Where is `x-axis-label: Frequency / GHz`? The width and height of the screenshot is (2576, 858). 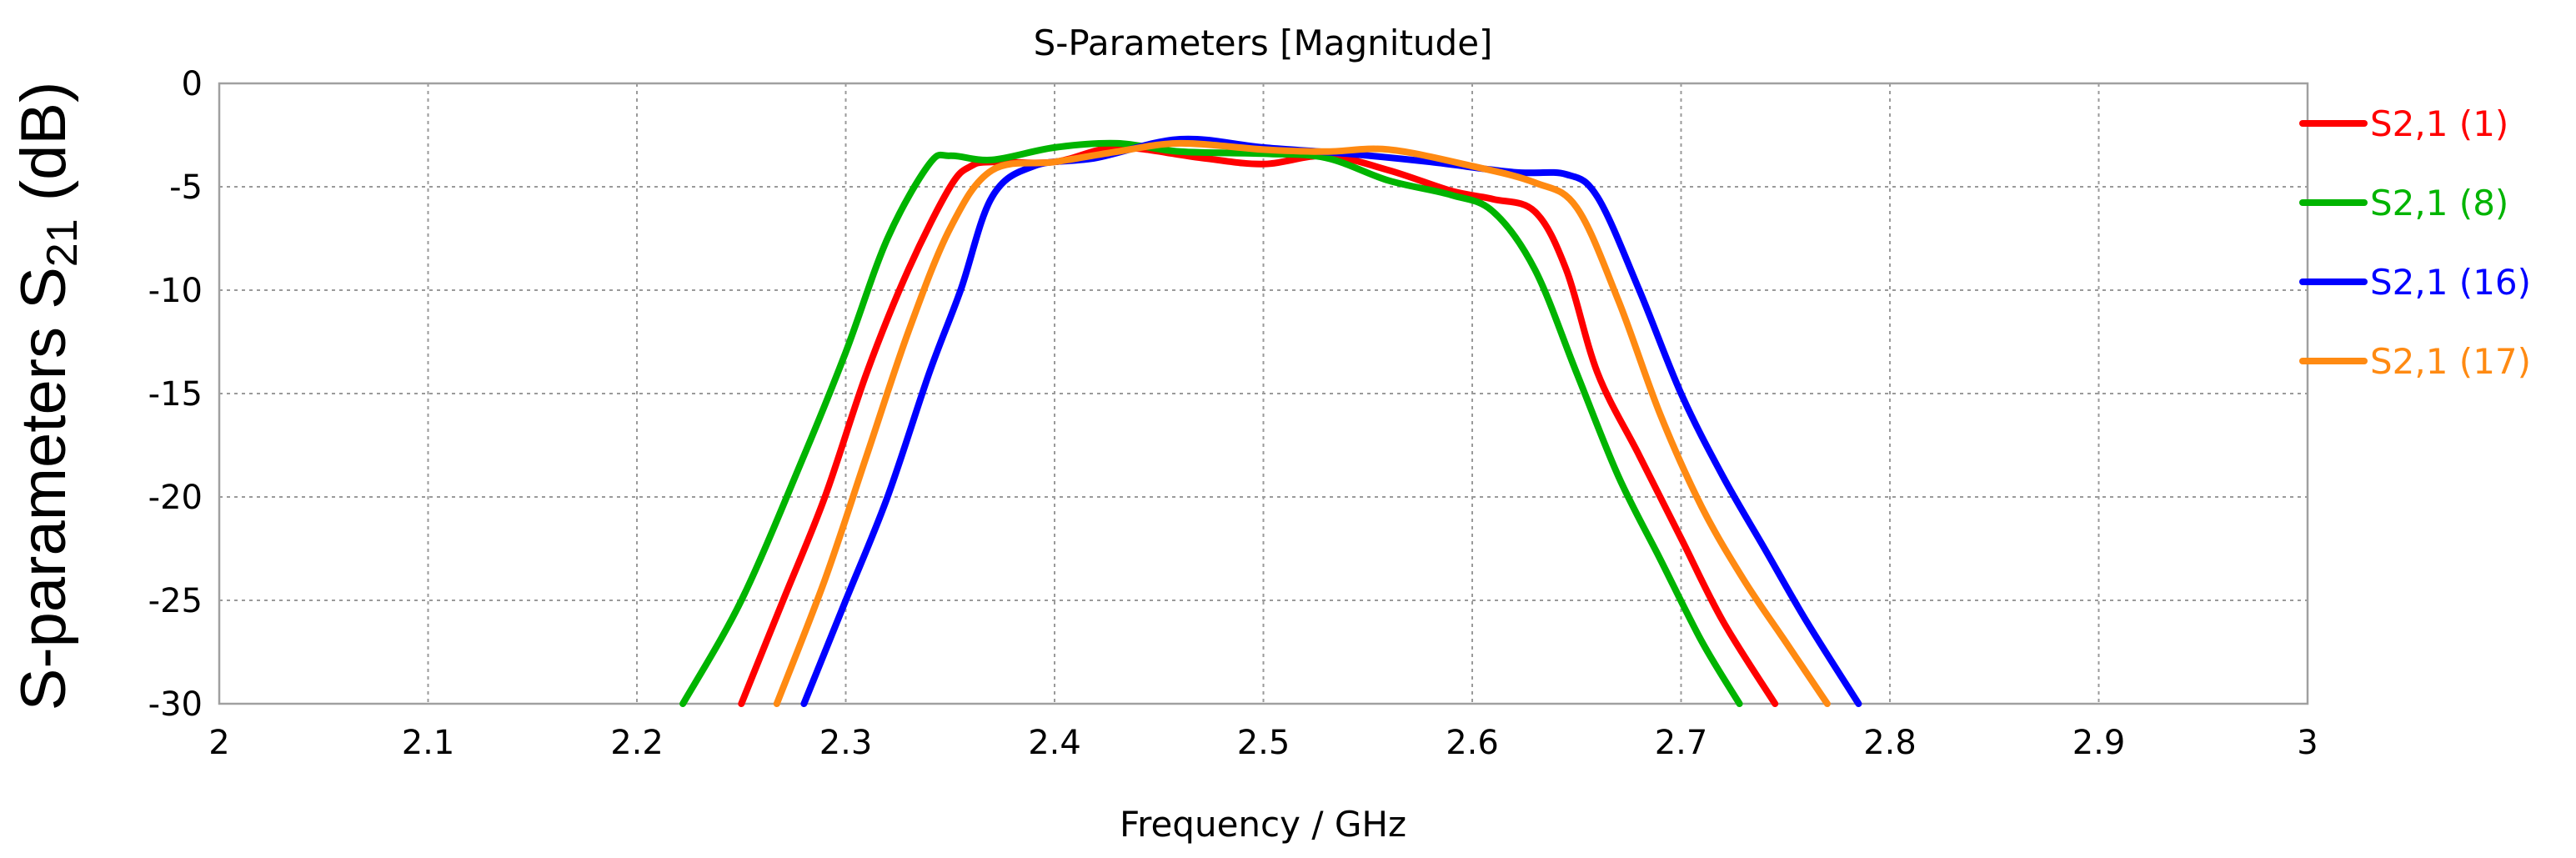
x-axis-label: Frequency / GHz is located at coordinates (1263, 825).